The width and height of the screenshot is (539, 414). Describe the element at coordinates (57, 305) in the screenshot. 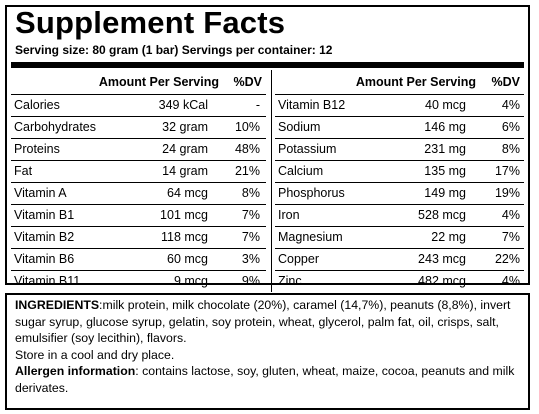

I see `ingredients-label: INGREDIENTS` at that location.